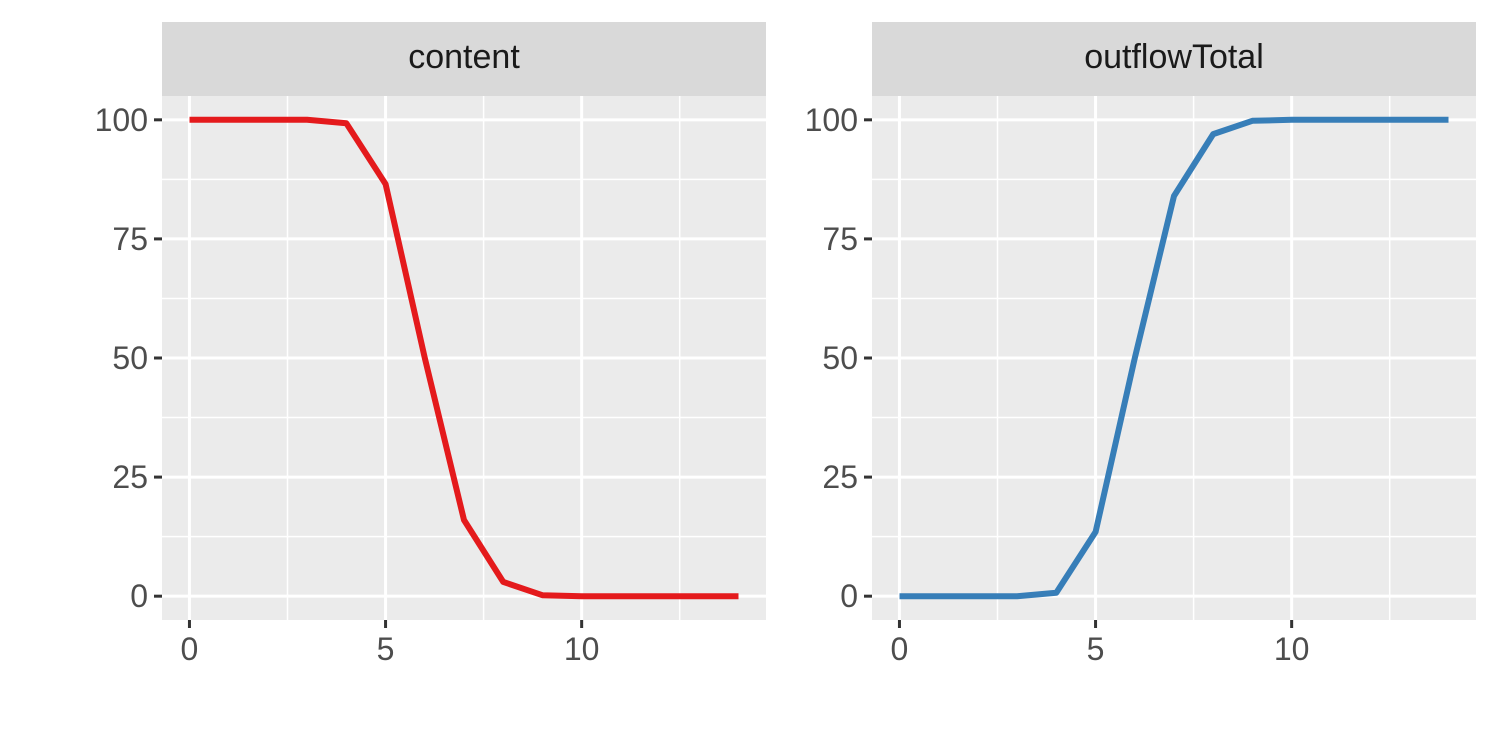 This screenshot has height=750, width=1500. I want to click on strip-background-content, so click(464, 59).